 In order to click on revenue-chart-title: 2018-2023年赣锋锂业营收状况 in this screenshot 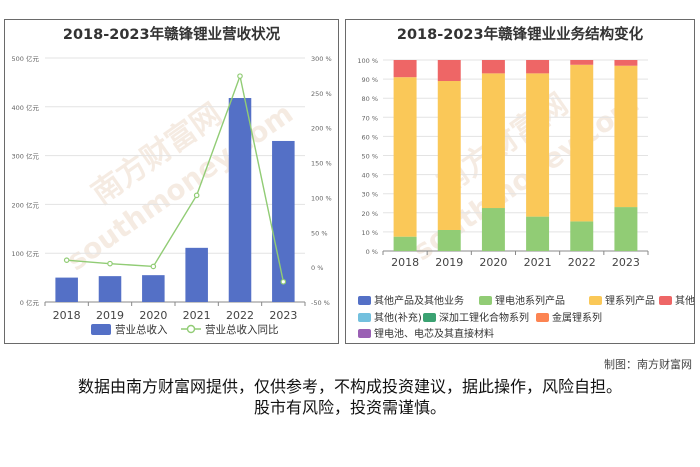, I will do `click(171, 35)`.